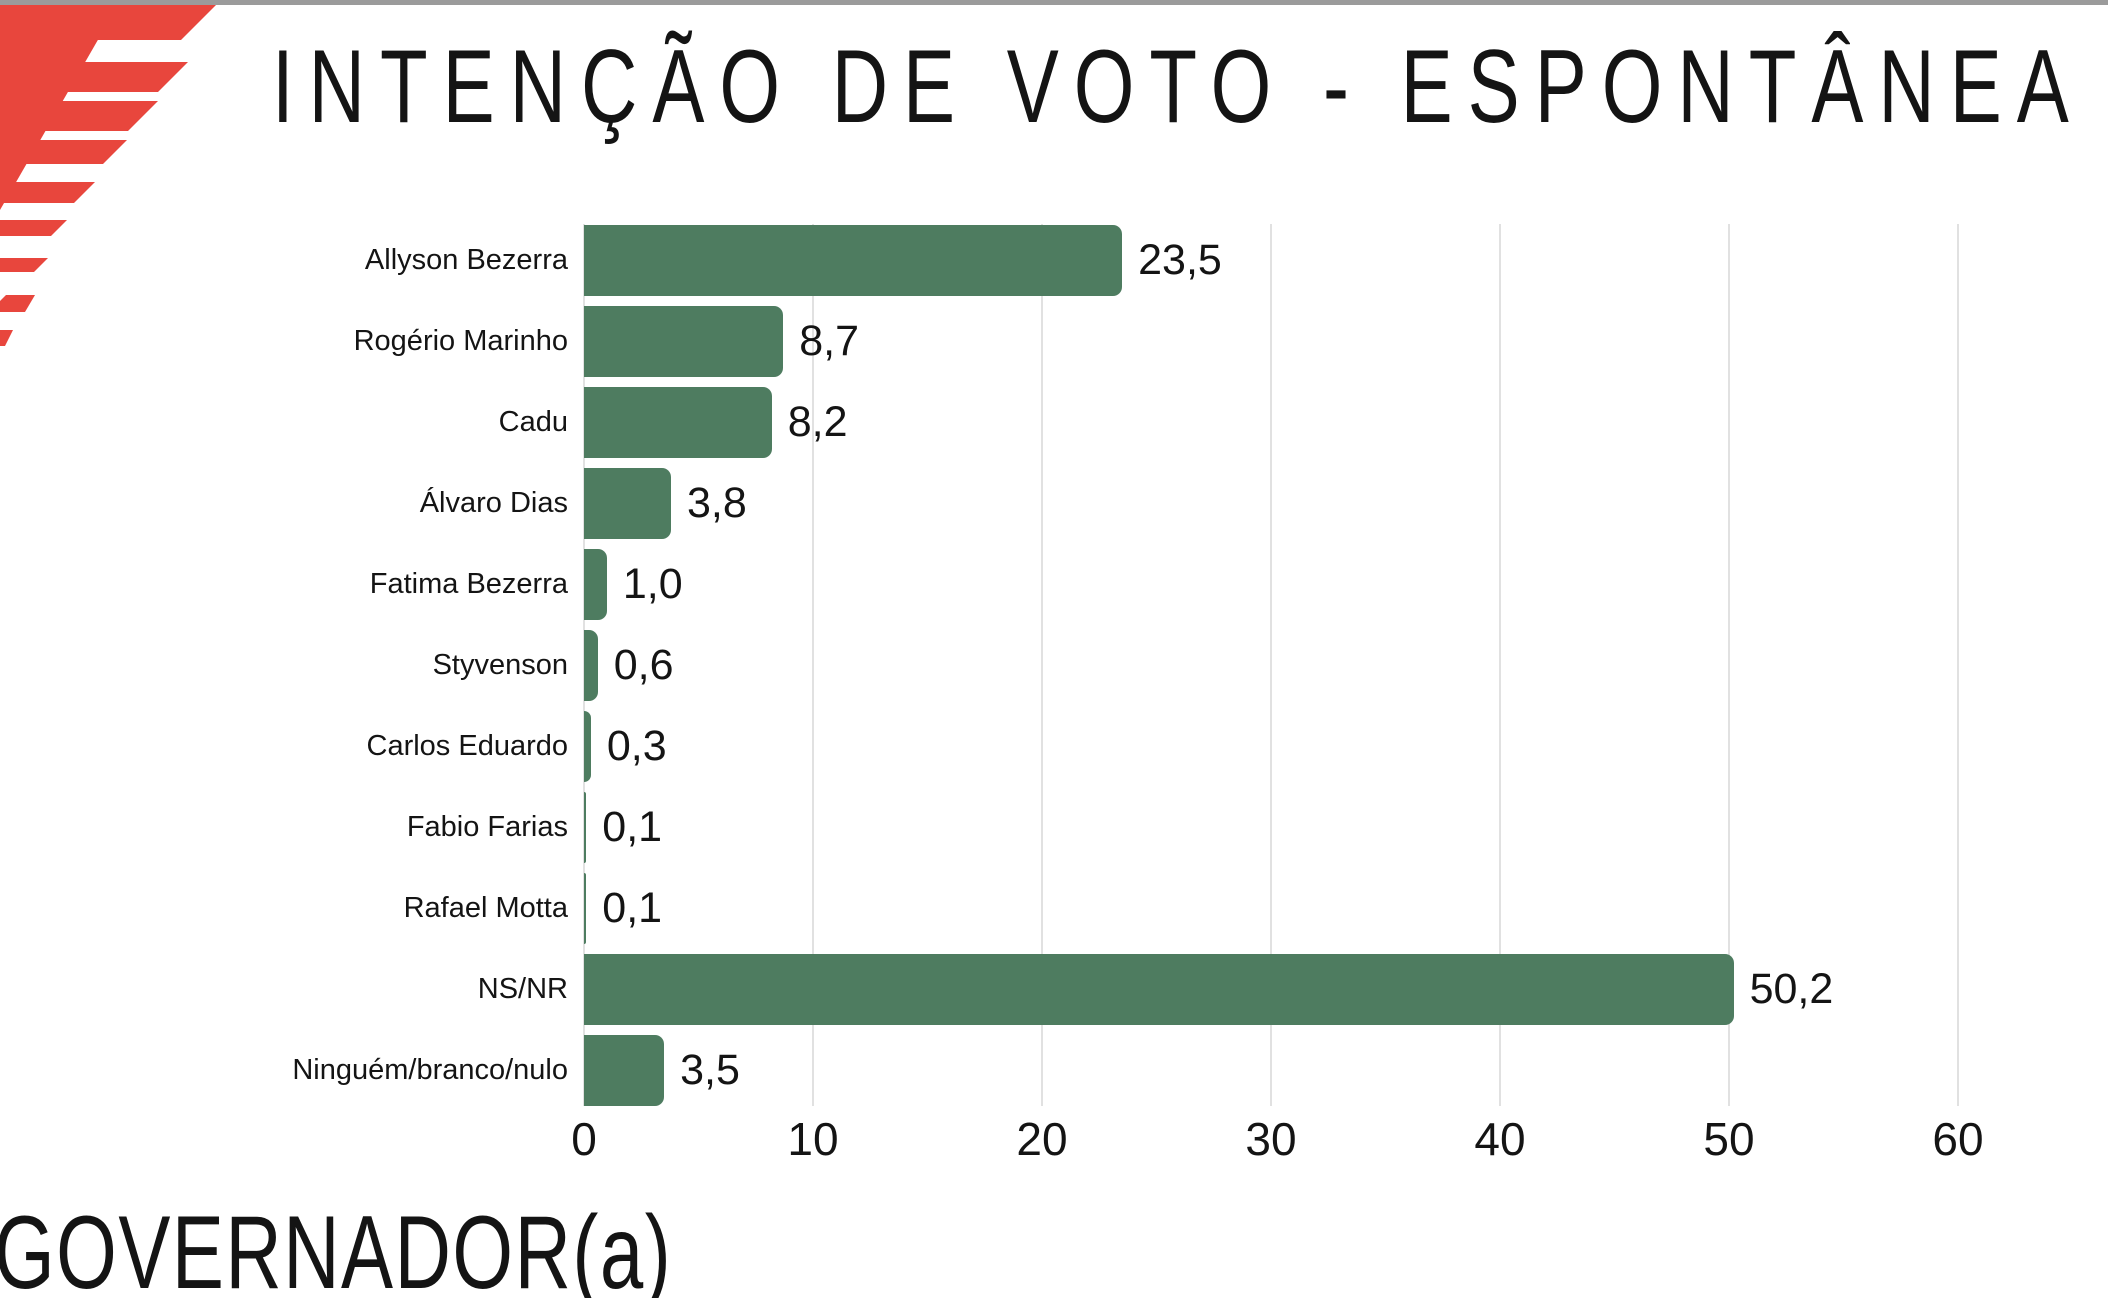  Describe the element at coordinates (493, 503) in the screenshot. I see `category-label: Álvaro Dias` at that location.